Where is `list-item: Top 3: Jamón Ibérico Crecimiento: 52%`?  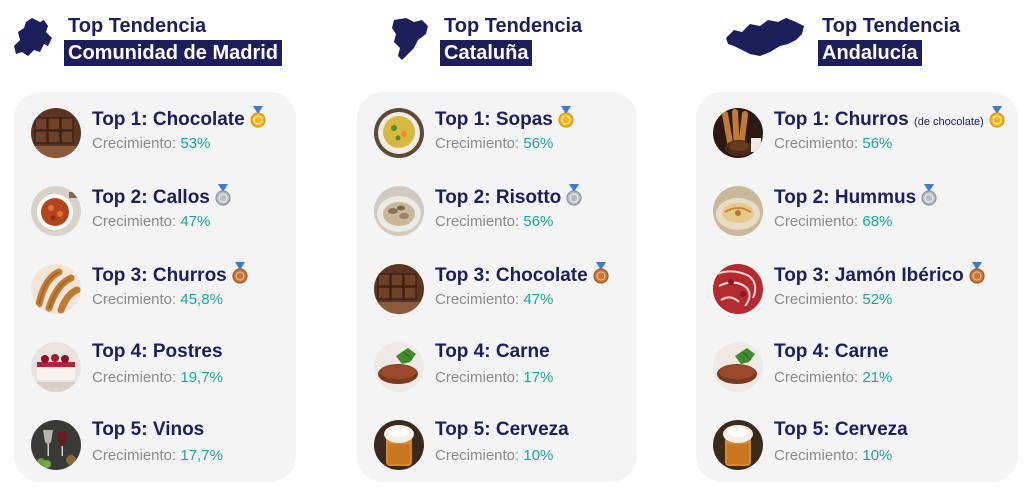
list-item: Top 3: Jamón Ibérico Crecimiento: 52% is located at coordinates (857, 288).